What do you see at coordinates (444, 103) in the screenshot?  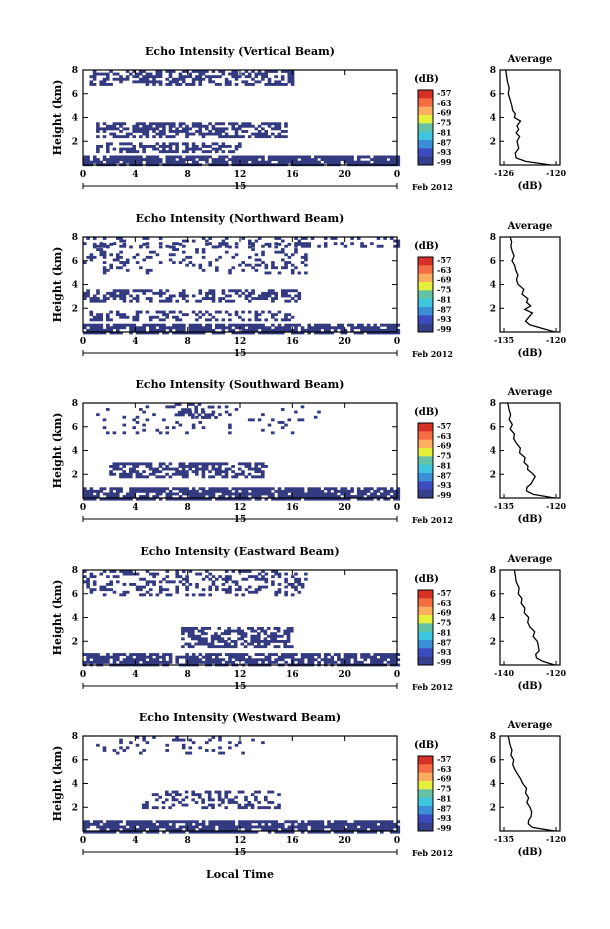 I see `colorbar-tick-label: -63` at bounding box center [444, 103].